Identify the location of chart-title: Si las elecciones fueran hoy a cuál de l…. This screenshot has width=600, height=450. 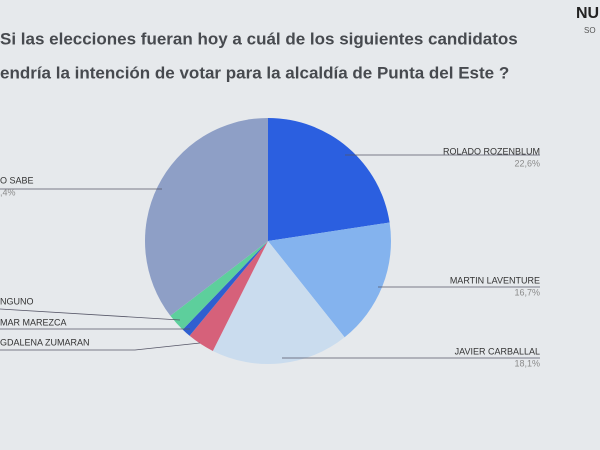
(259, 38).